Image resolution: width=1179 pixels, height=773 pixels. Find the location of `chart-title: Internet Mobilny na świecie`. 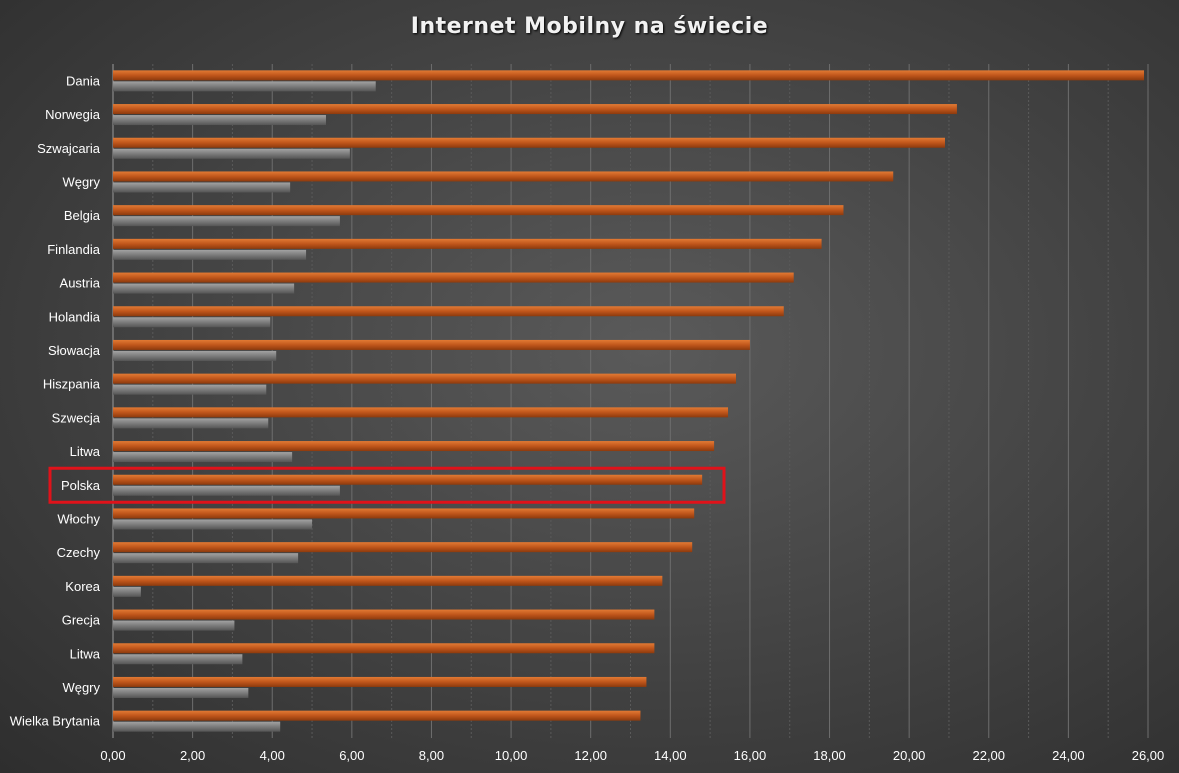

chart-title: Internet Mobilny na świecie is located at coordinates (589, 26).